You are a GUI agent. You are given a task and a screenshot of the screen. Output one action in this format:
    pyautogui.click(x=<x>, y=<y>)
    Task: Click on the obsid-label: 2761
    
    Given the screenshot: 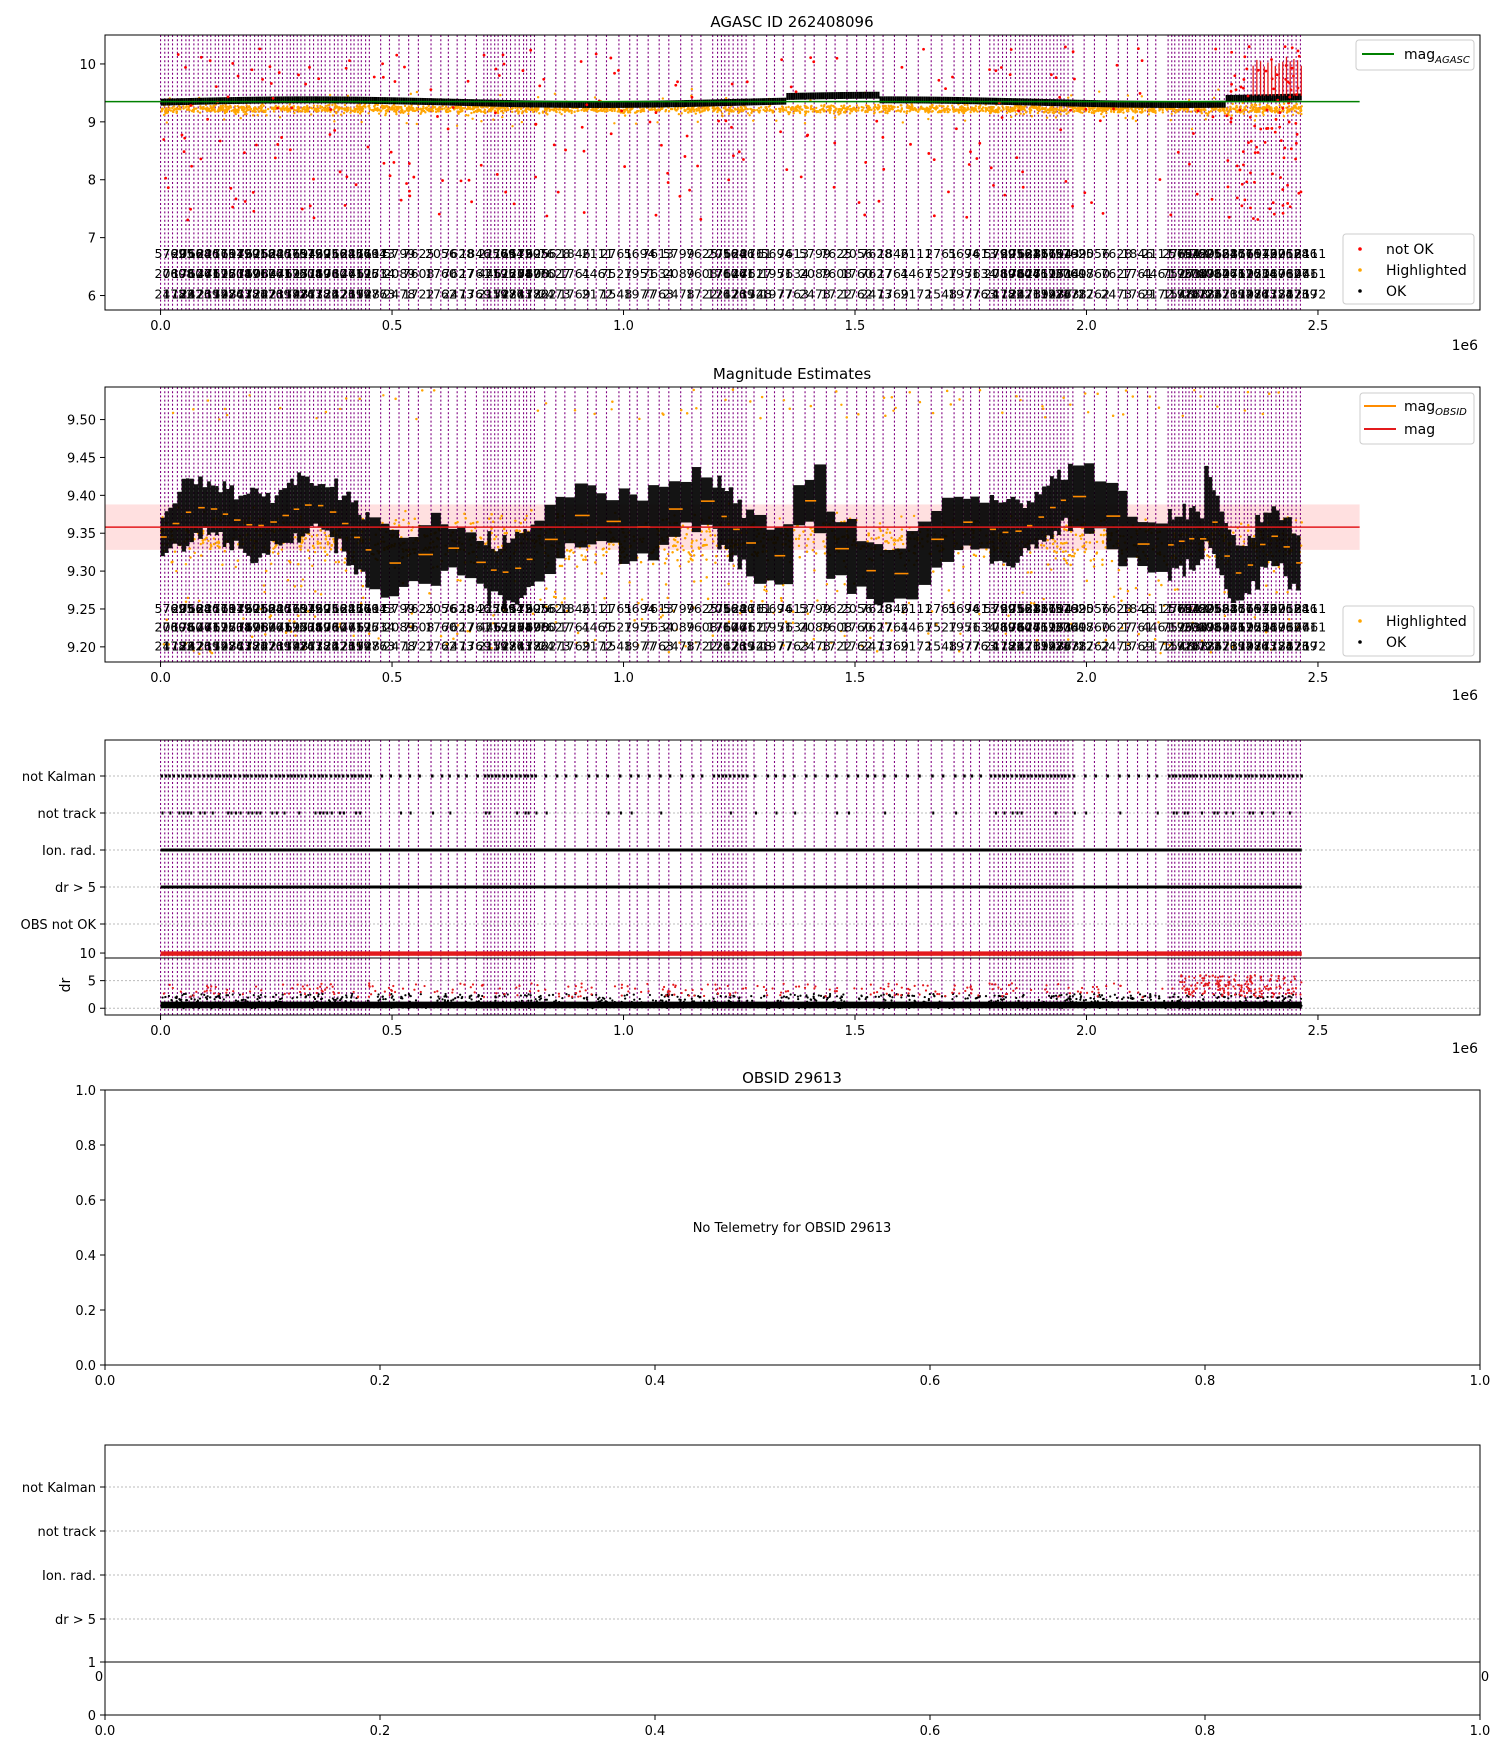 What is the action you would take?
    pyautogui.click(x=364, y=253)
    